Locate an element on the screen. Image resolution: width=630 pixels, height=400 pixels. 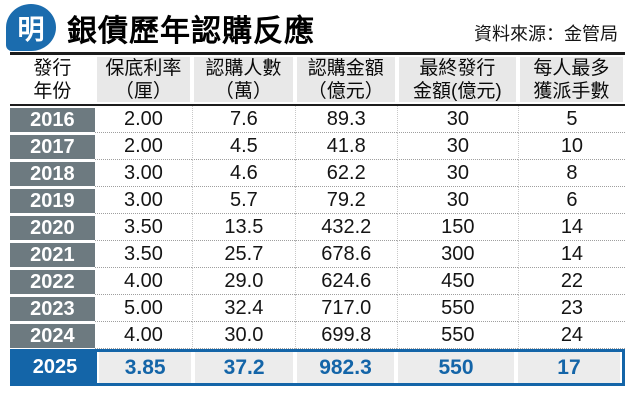
value-cell: 678.6 is located at coordinates (345, 254).